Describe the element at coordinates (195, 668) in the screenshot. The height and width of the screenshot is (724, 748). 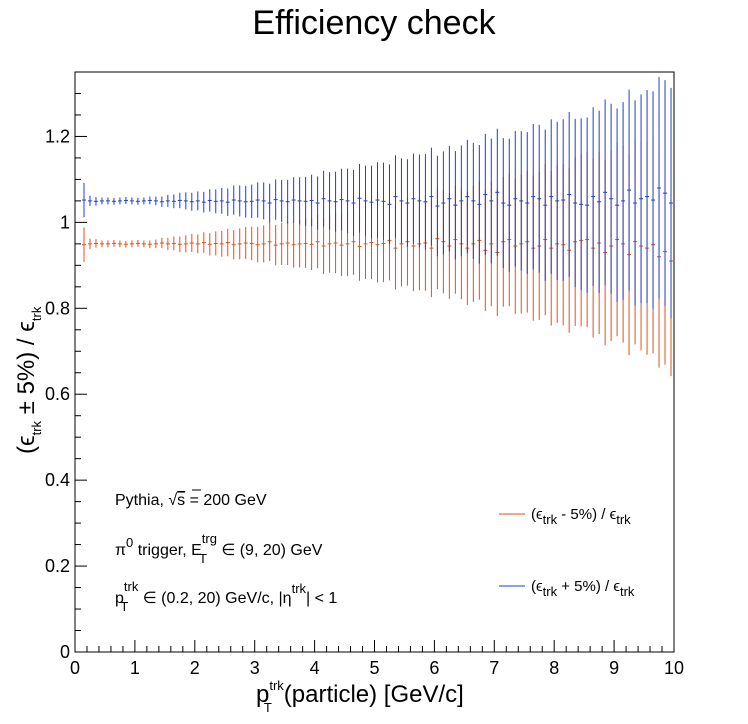
I see `x-tick-label: 2` at that location.